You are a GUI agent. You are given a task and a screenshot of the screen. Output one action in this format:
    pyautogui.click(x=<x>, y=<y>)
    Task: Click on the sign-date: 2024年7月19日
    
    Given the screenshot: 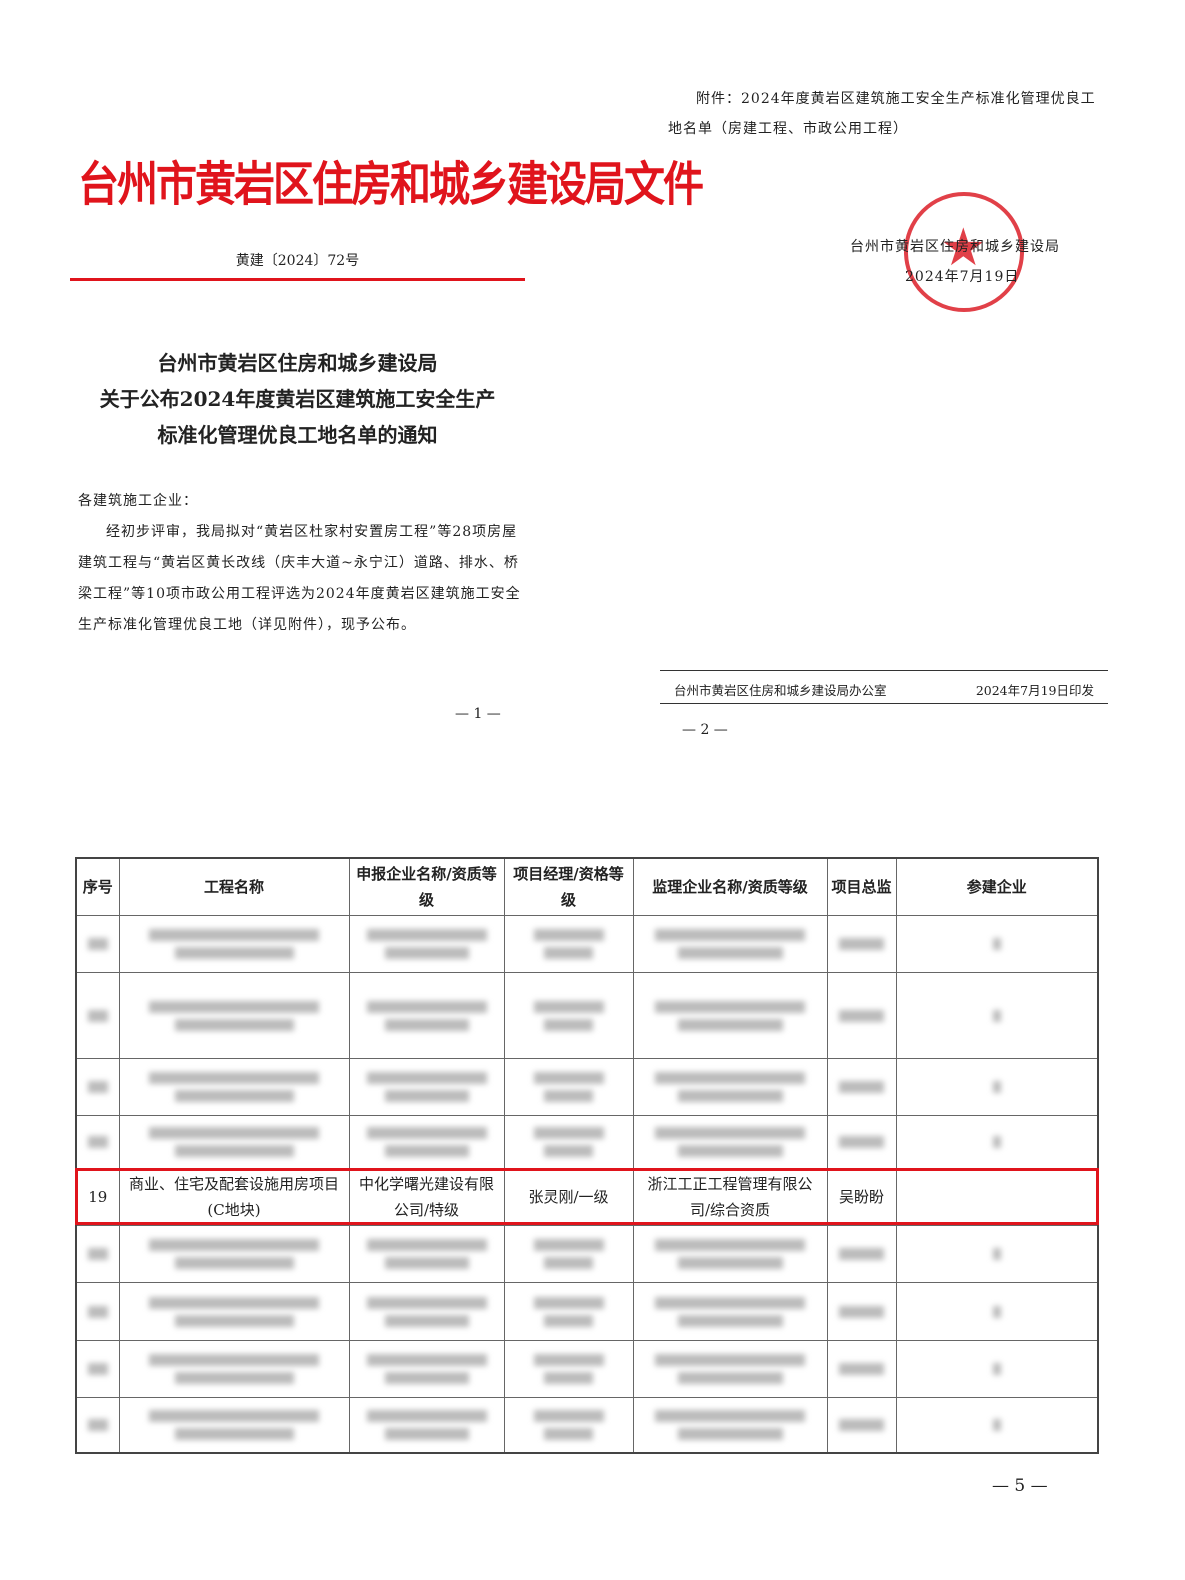 What is the action you would take?
    pyautogui.click(x=962, y=277)
    